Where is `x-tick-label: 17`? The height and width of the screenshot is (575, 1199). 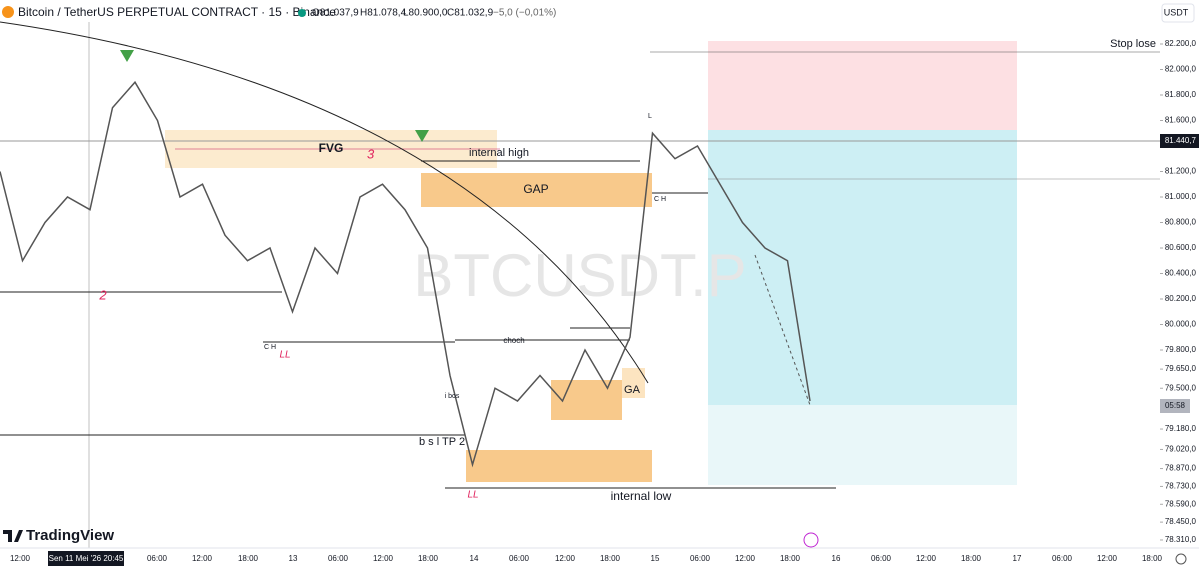 x-tick-label: 17 is located at coordinates (1017, 558).